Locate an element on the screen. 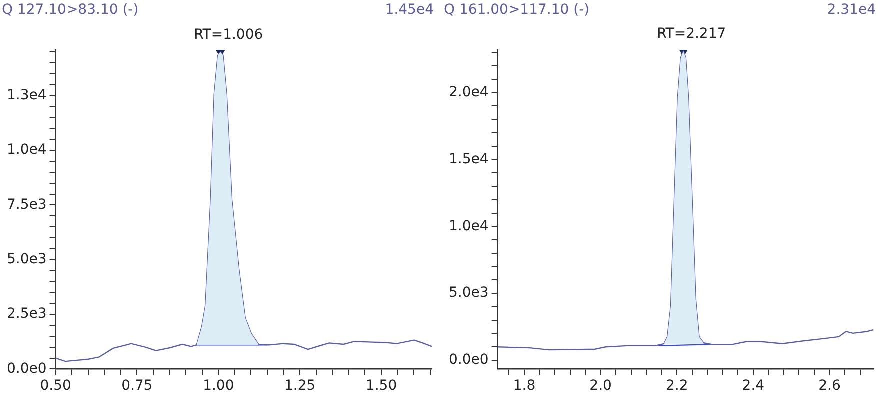  x-tick-label: 1.50 is located at coordinates (382, 386).